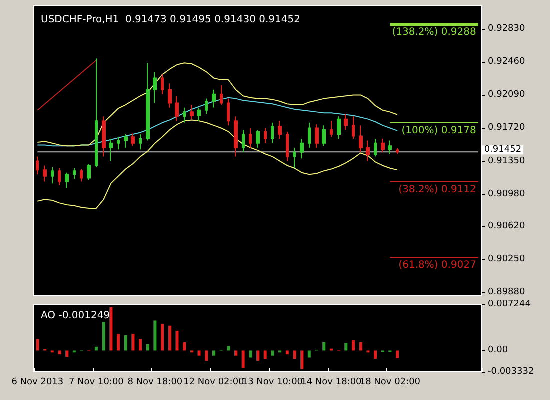 This screenshot has width=550, height=400. What do you see at coordinates (507, 29) in the screenshot?
I see `y-tick-label: 0.92830` at bounding box center [507, 29].